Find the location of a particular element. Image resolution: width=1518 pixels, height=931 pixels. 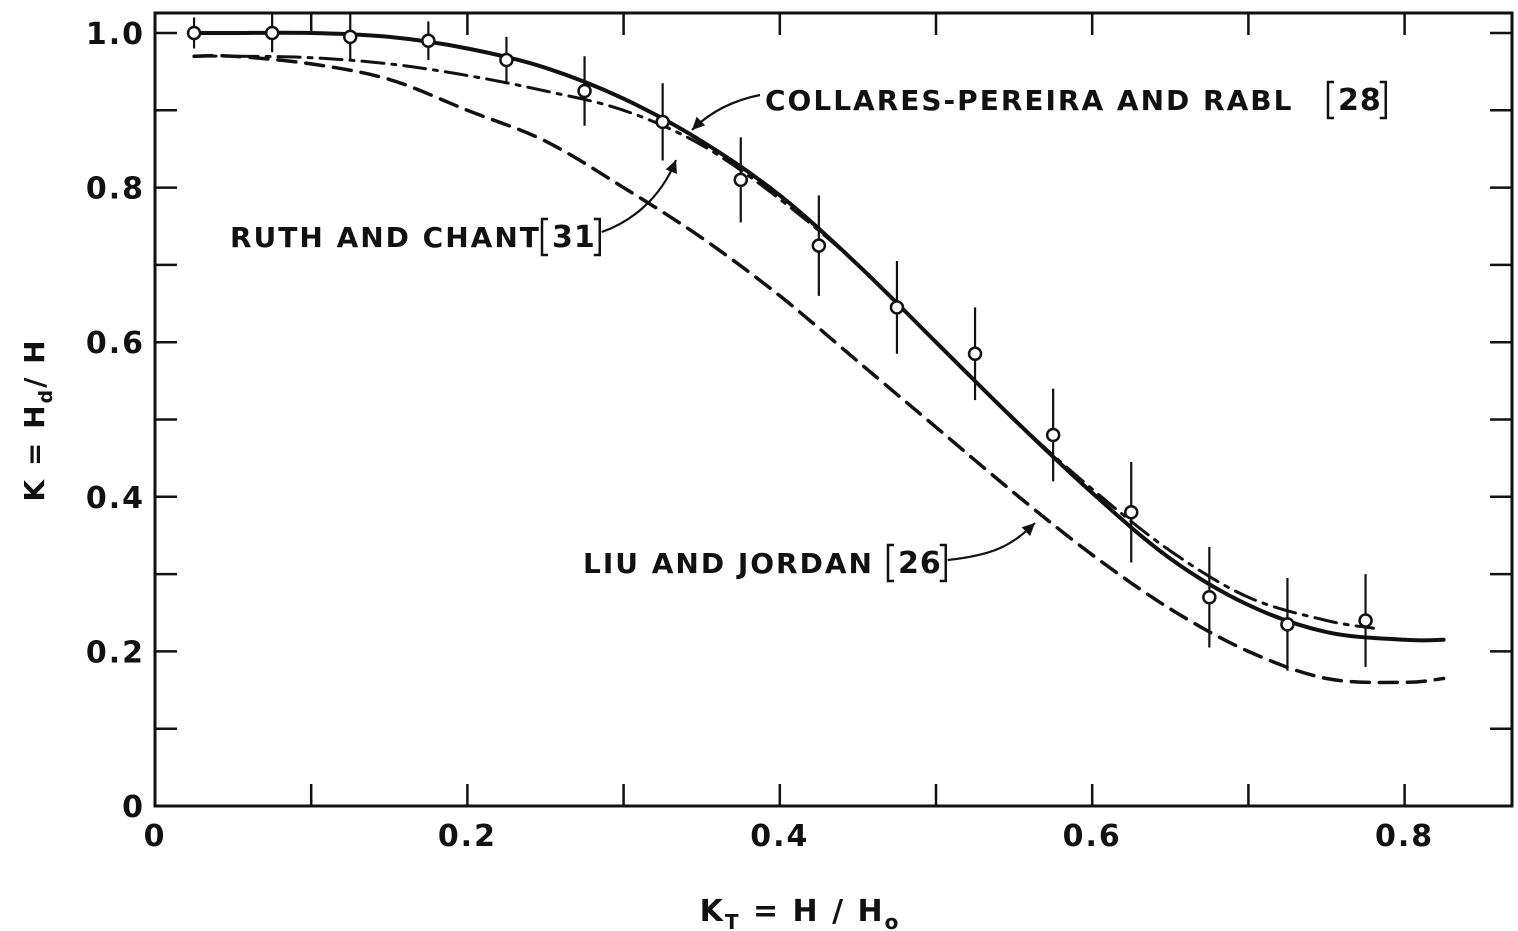

annotation-ruth-chant-ref-bracket-right is located at coordinates (597, 237).